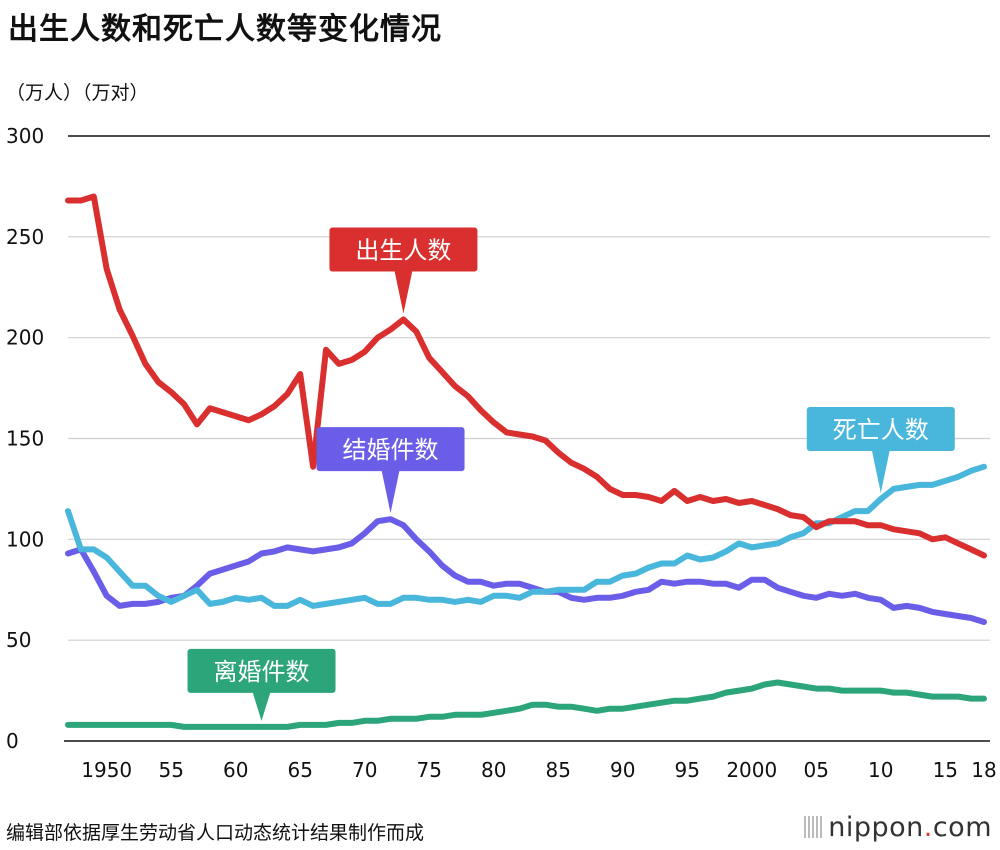  Describe the element at coordinates (816, 770) in the screenshot. I see `x-tick-label: 05` at that location.